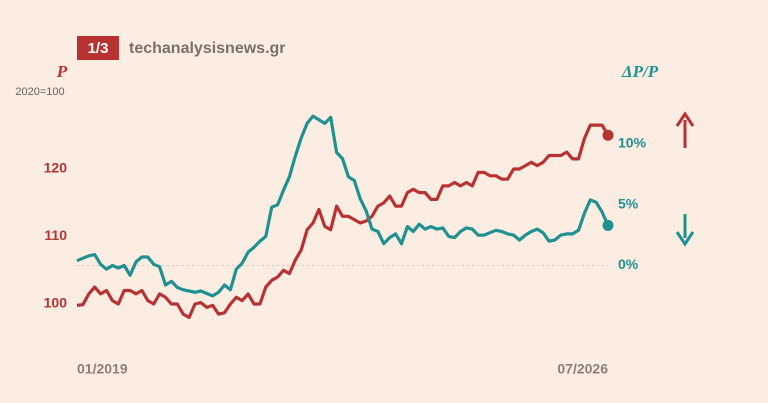 This screenshot has height=403, width=768. What do you see at coordinates (62, 71) in the screenshot?
I see `y-axis-label: P` at bounding box center [62, 71].